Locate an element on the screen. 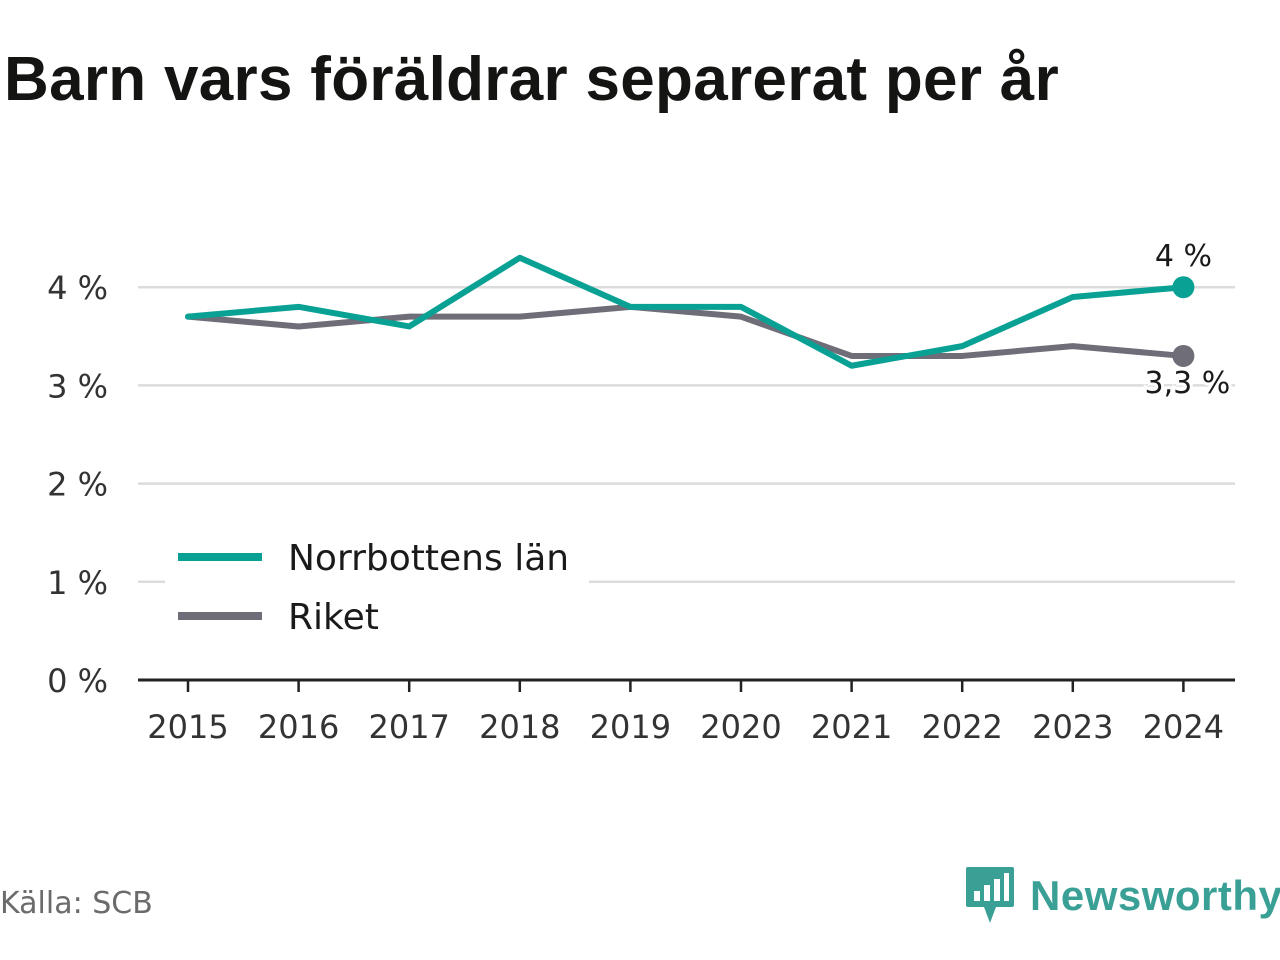  y-tick-label: 1 % is located at coordinates (77, 583).